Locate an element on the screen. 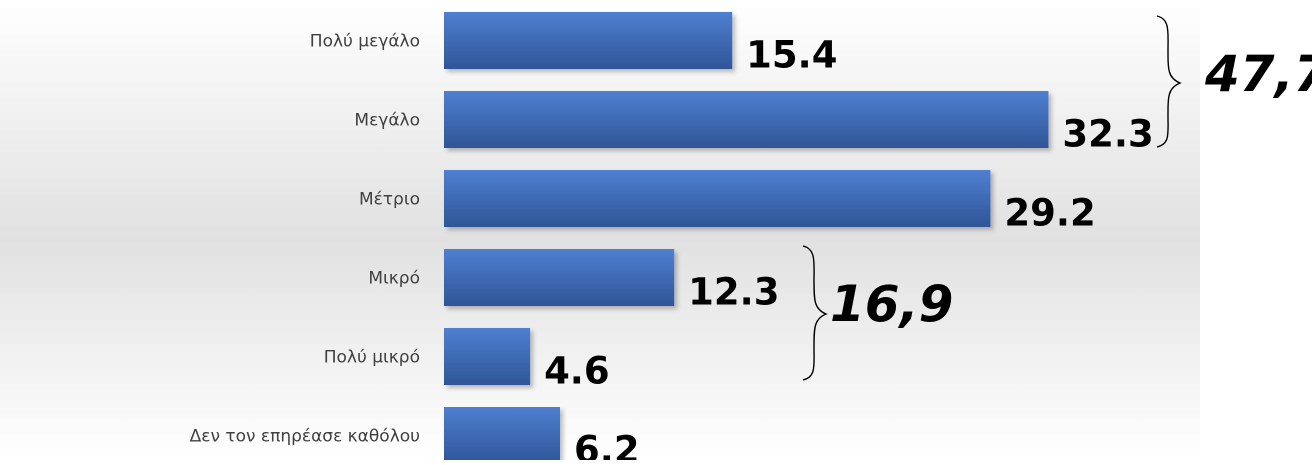  category-label: Πολύ μεγάλο is located at coordinates (365, 42).